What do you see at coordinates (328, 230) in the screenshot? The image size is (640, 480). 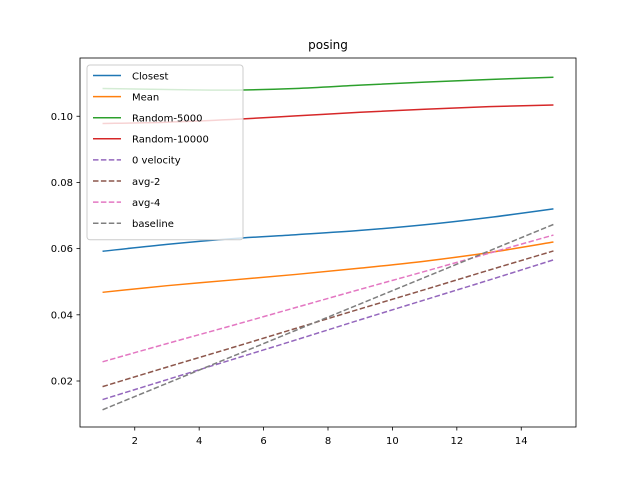 I see `series-line-closest` at bounding box center [328, 230].